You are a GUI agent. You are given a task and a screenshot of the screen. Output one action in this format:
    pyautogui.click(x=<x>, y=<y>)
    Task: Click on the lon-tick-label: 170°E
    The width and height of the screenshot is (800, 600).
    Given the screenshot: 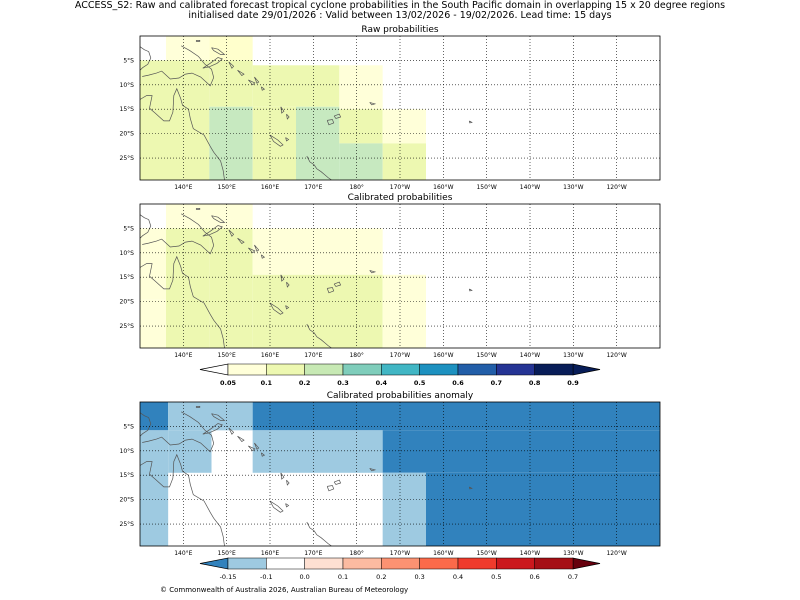 What is the action you would take?
    pyautogui.click(x=313, y=187)
    